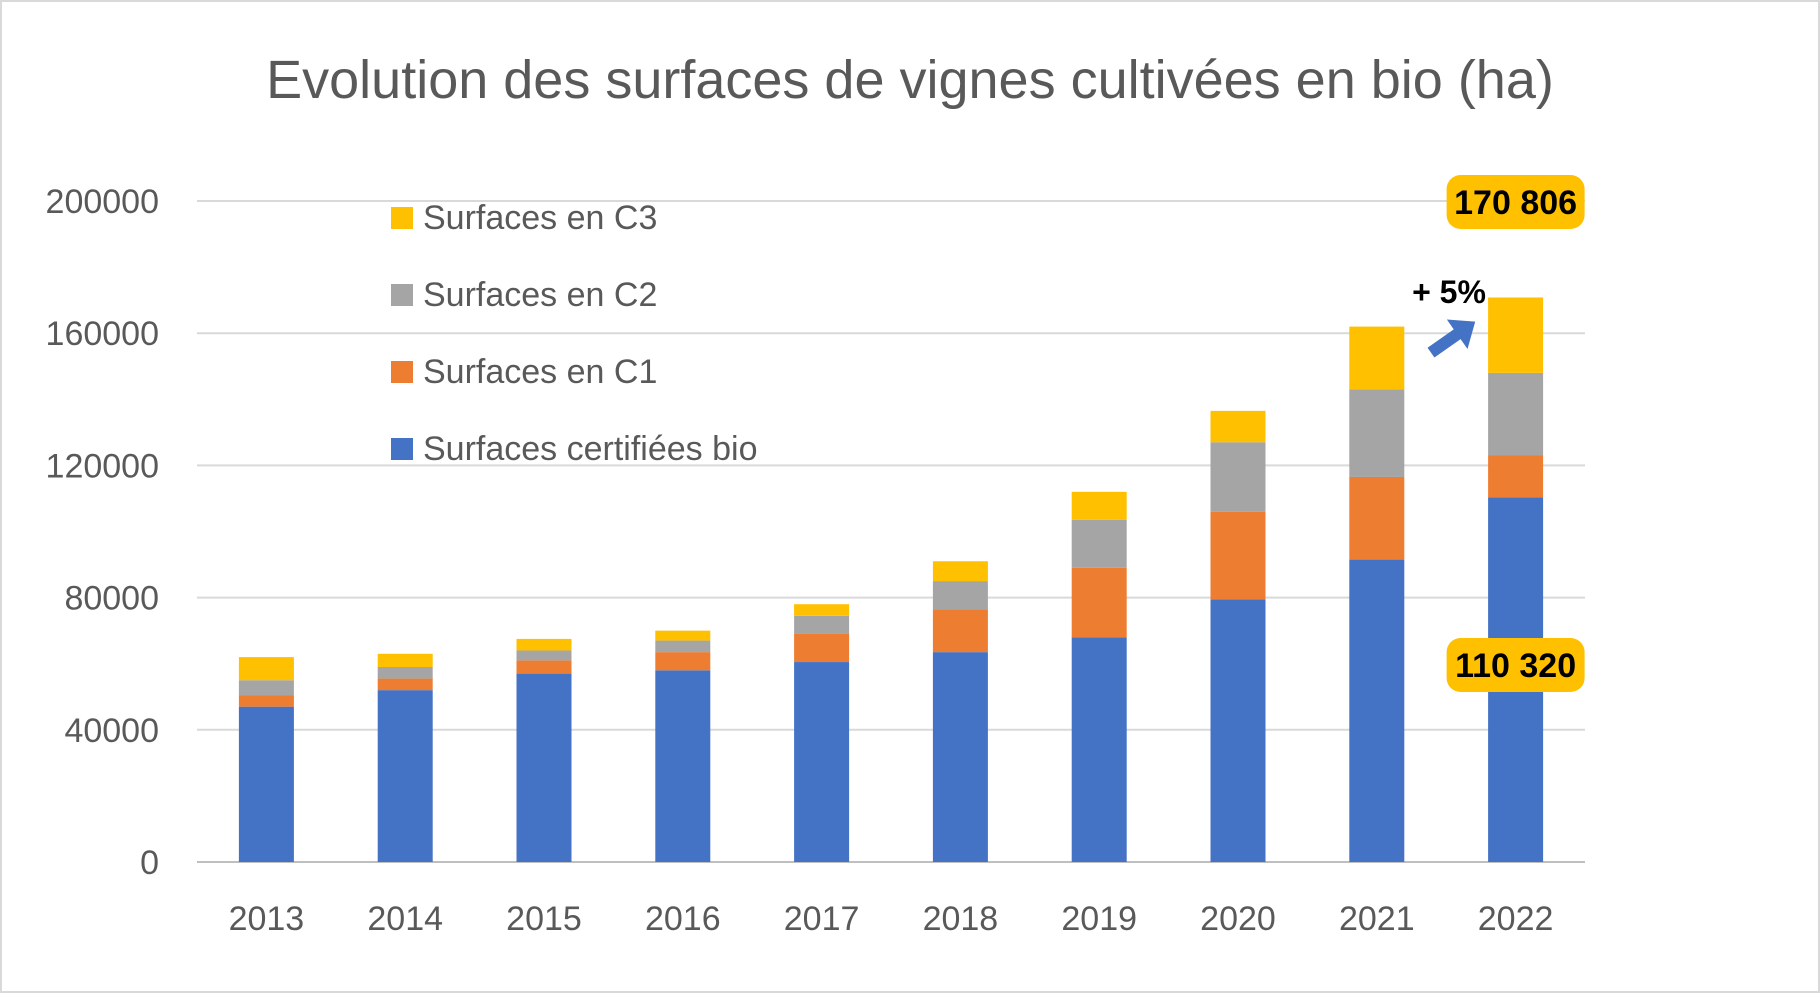 The width and height of the screenshot is (1820, 996). Describe the element at coordinates (1451, 338) in the screenshot. I see `growth-arrow-icon` at that location.